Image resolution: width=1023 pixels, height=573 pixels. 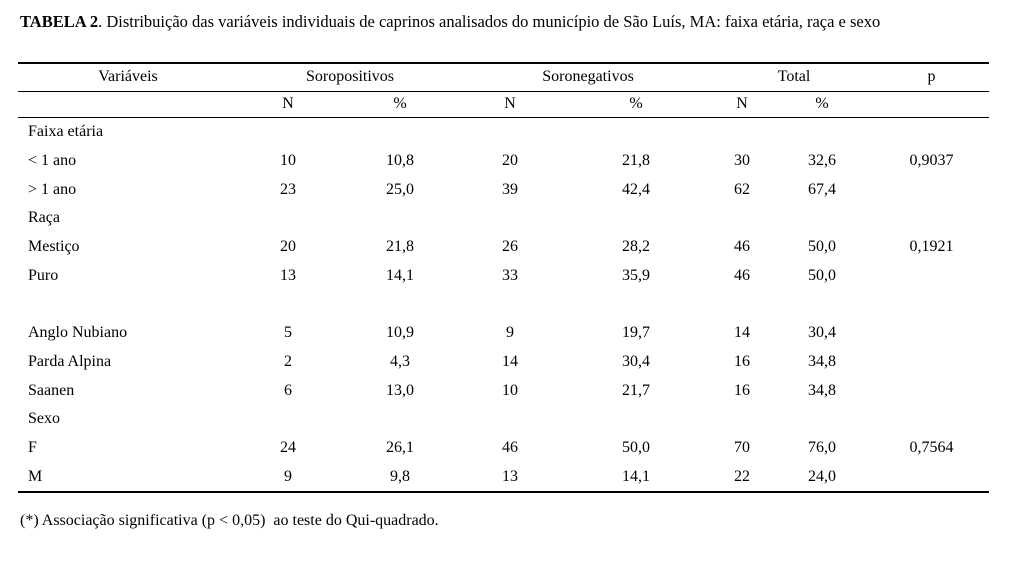 What do you see at coordinates (400, 189) in the screenshot?
I see `value-cell: 25,0` at bounding box center [400, 189].